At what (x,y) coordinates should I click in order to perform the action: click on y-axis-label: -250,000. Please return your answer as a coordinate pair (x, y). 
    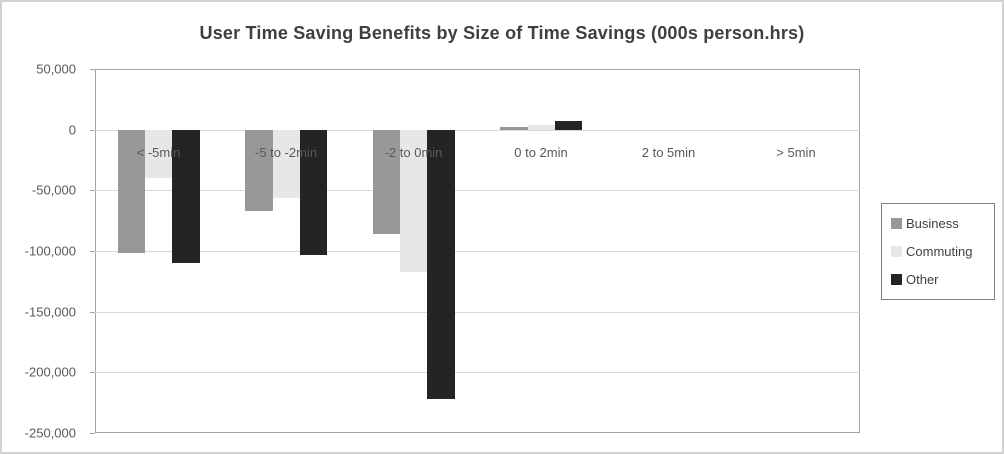
    Looking at the image, I should click on (50, 433).